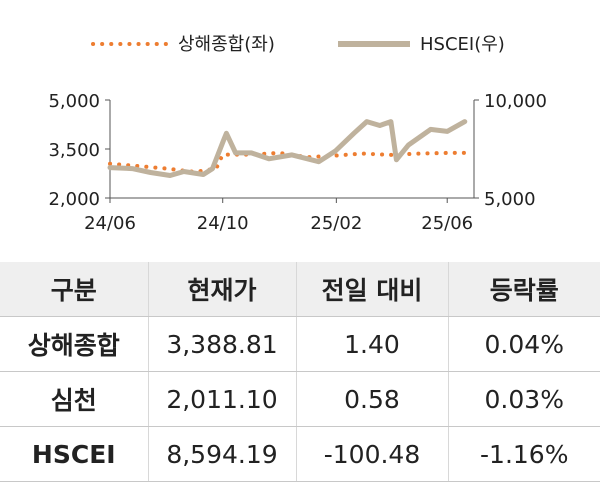 The height and width of the screenshot is (482, 600). I want to click on x-tick-label: 25/06, so click(447, 223).